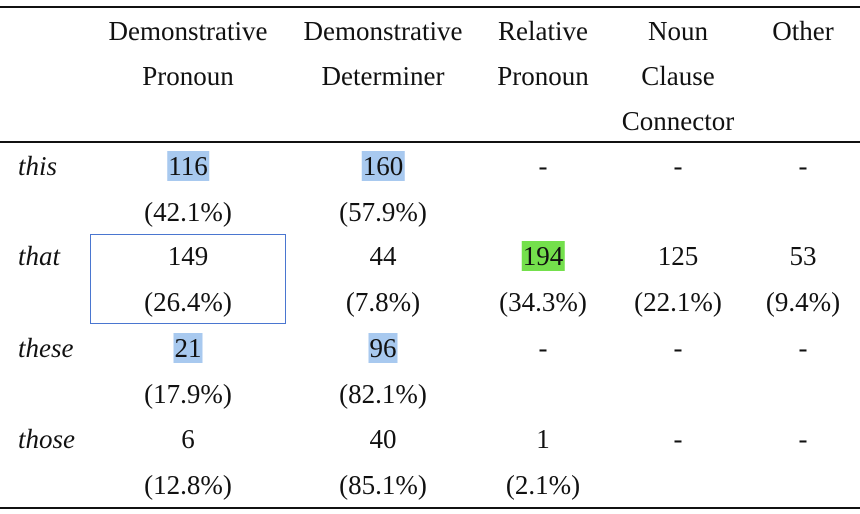 The image size is (860, 514). Describe the element at coordinates (543, 31) in the screenshot. I see `column-header: Relative` at that location.